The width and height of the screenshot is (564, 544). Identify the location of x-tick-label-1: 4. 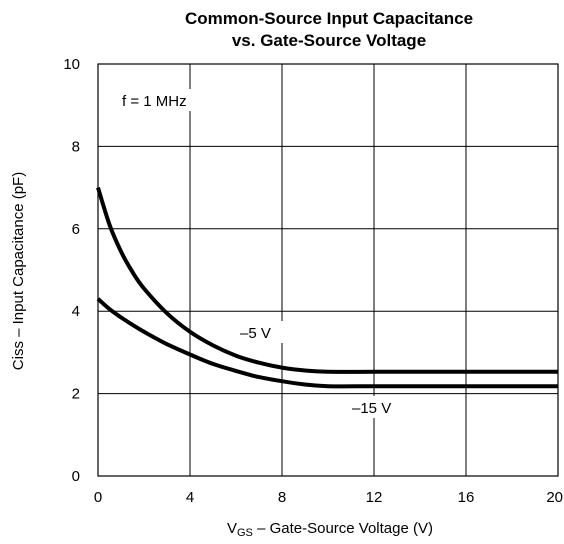
(190, 497).